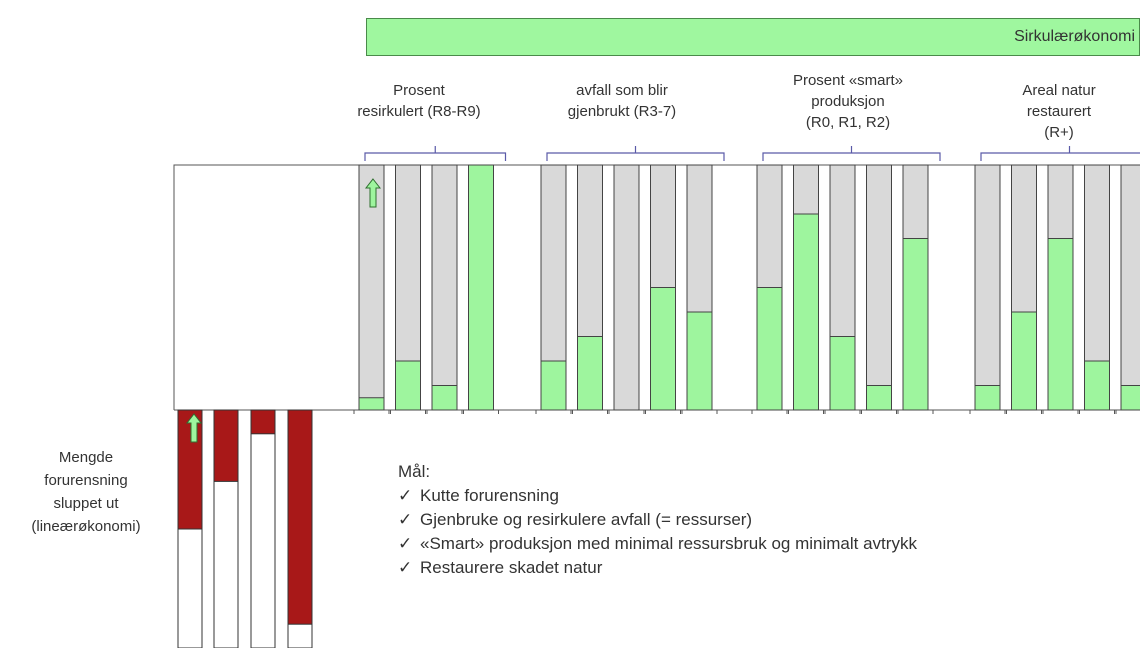 The height and width of the screenshot is (648, 1140). What do you see at coordinates (657, 496) in the screenshot?
I see `goal-item-cut-pollution: ✓ Kutte forurensning` at bounding box center [657, 496].